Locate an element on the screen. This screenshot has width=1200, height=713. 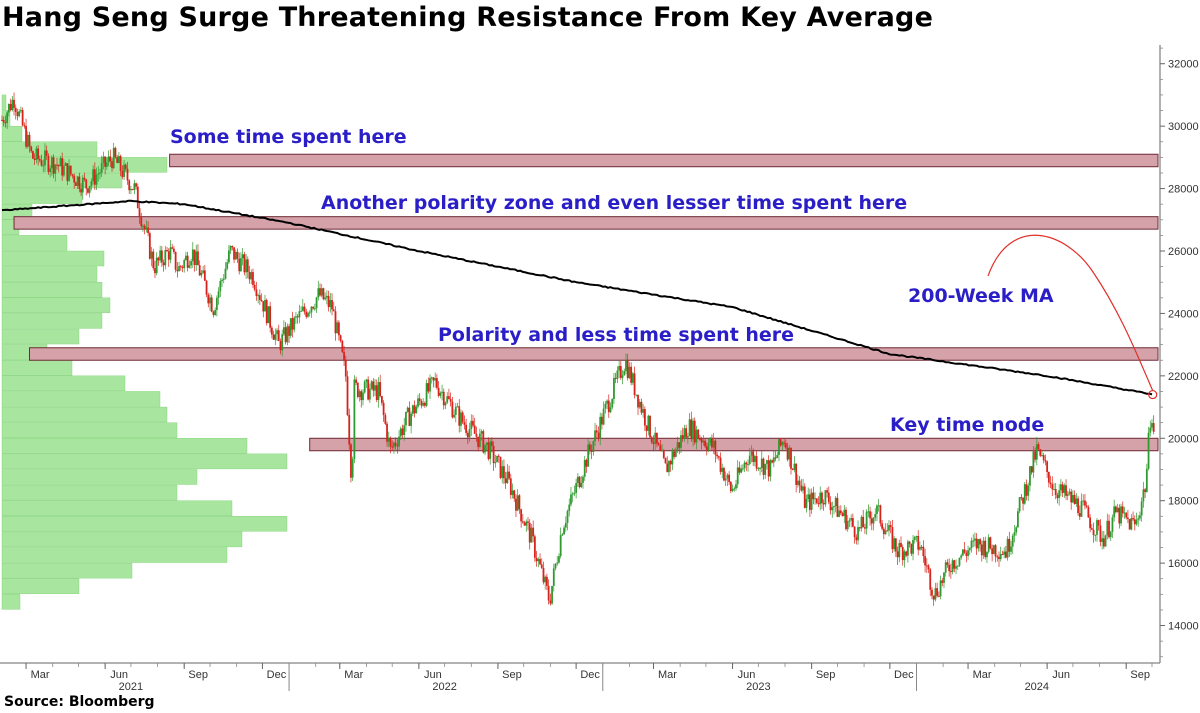
x-tick-label: Mar is located at coordinates (40, 675).